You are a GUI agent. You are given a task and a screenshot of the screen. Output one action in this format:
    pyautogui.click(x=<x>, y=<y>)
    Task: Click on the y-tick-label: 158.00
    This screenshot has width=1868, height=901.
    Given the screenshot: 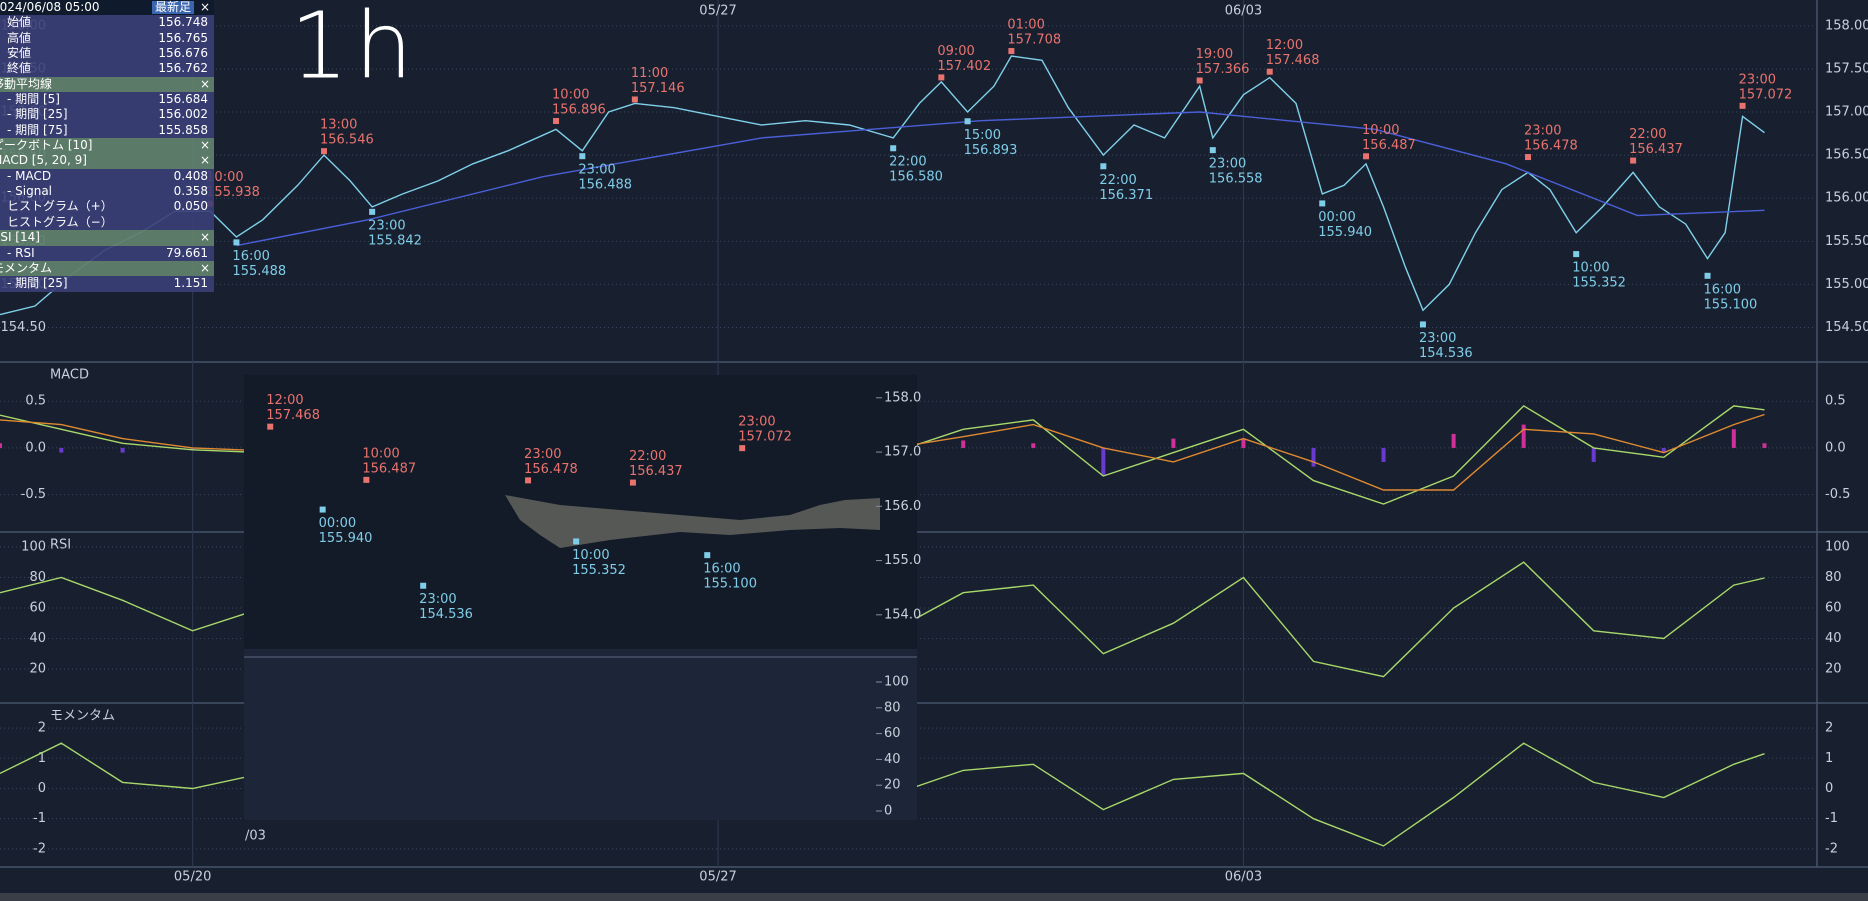 What is the action you would take?
    pyautogui.click(x=1846, y=25)
    